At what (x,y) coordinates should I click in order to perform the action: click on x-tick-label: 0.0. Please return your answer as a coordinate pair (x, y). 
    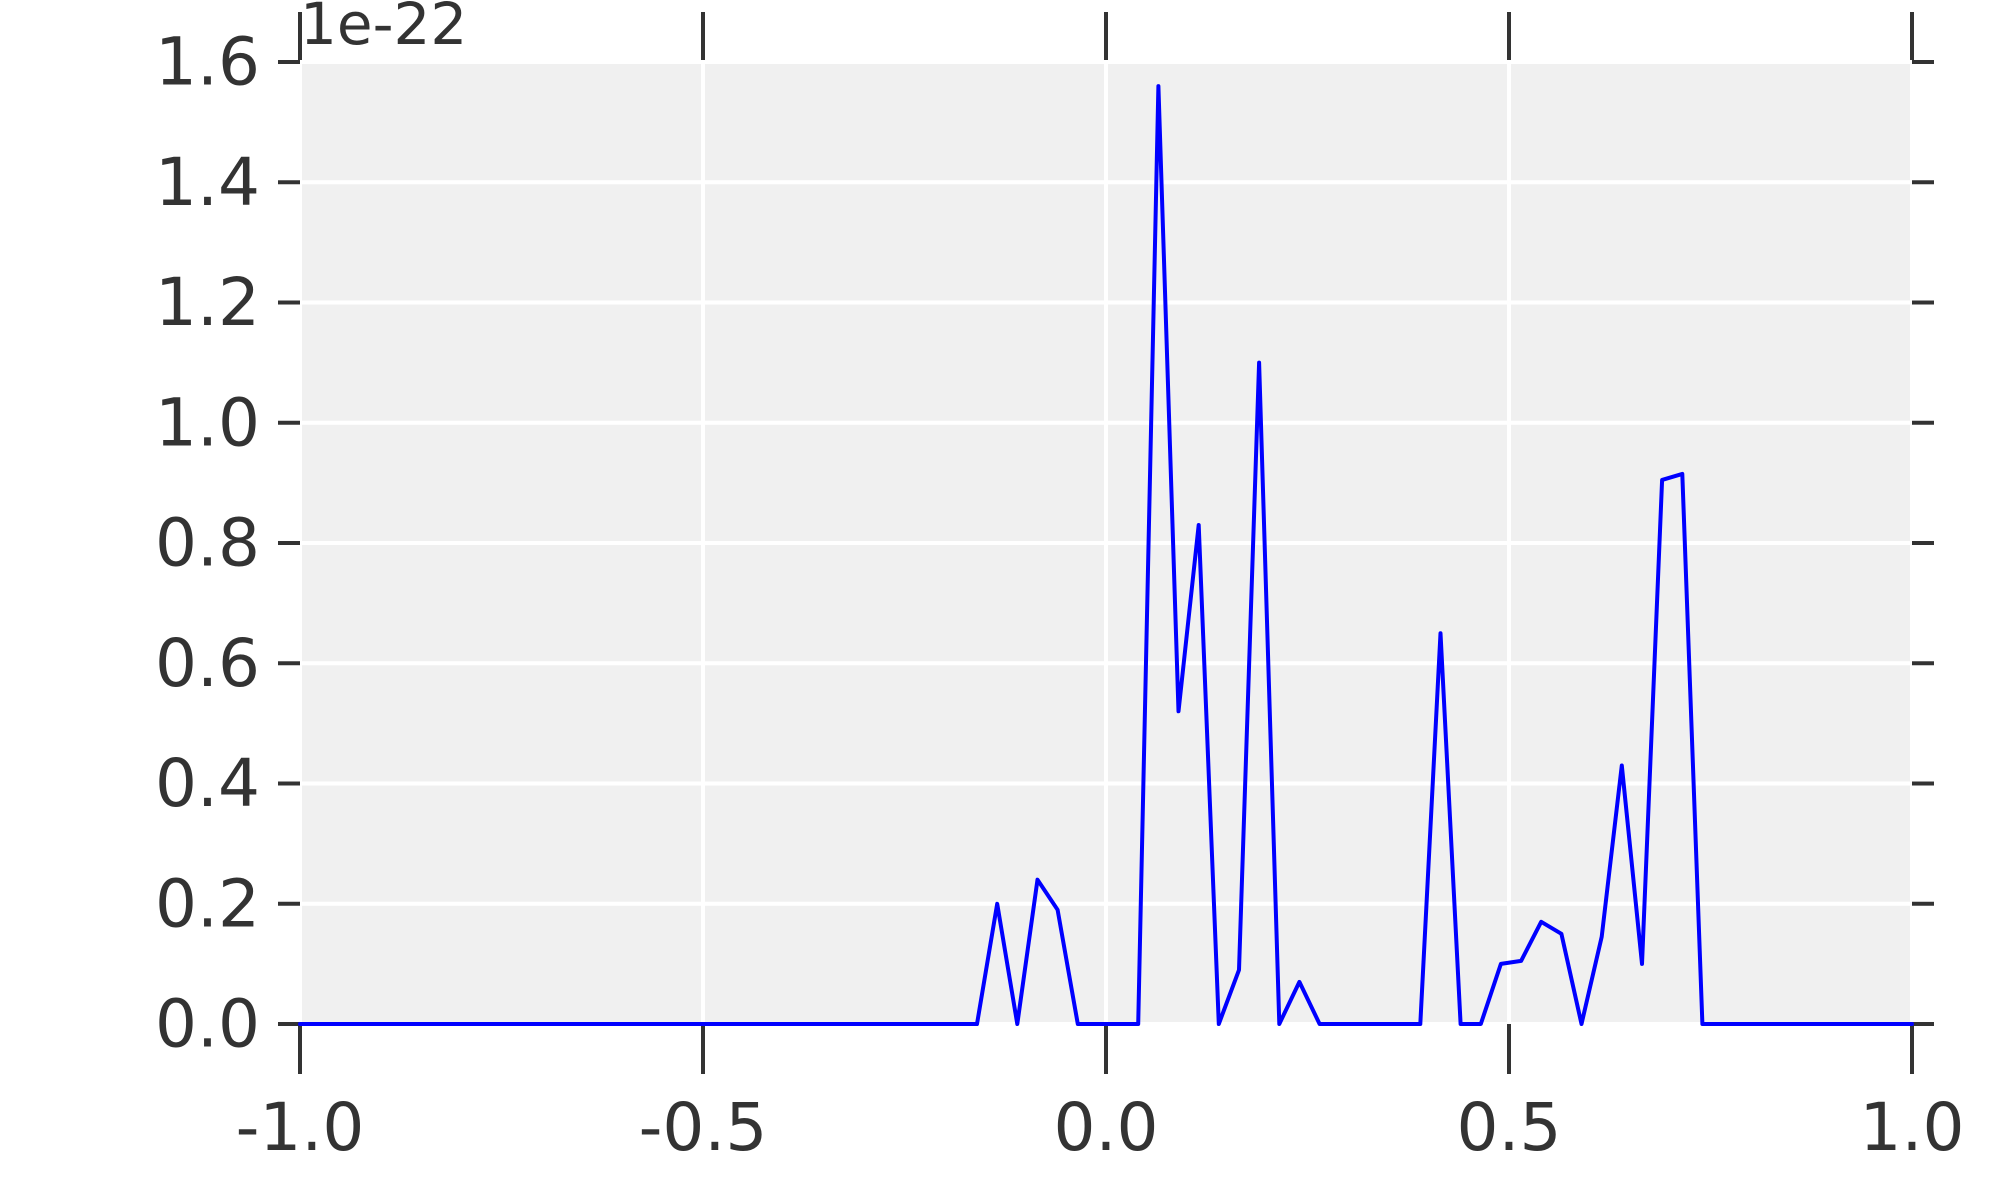
    Looking at the image, I should click on (1106, 1127).